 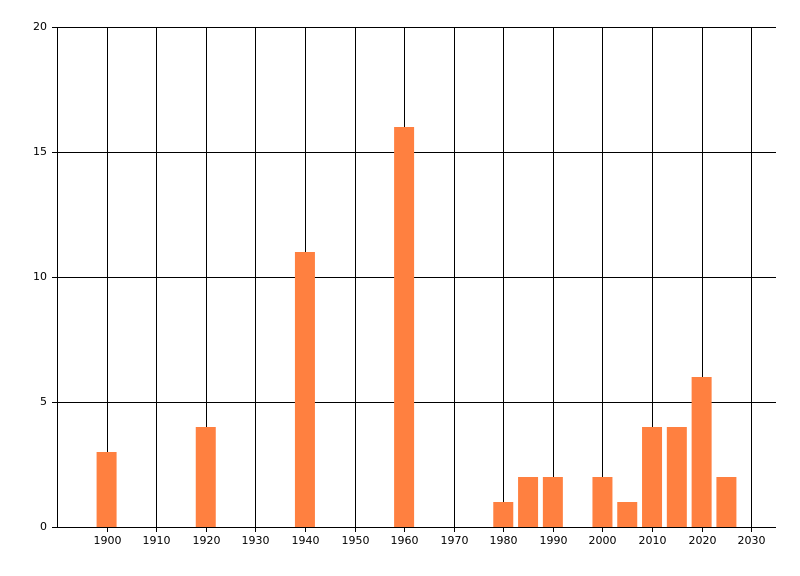 I want to click on x-tick-label: 2010, so click(x=653, y=540).